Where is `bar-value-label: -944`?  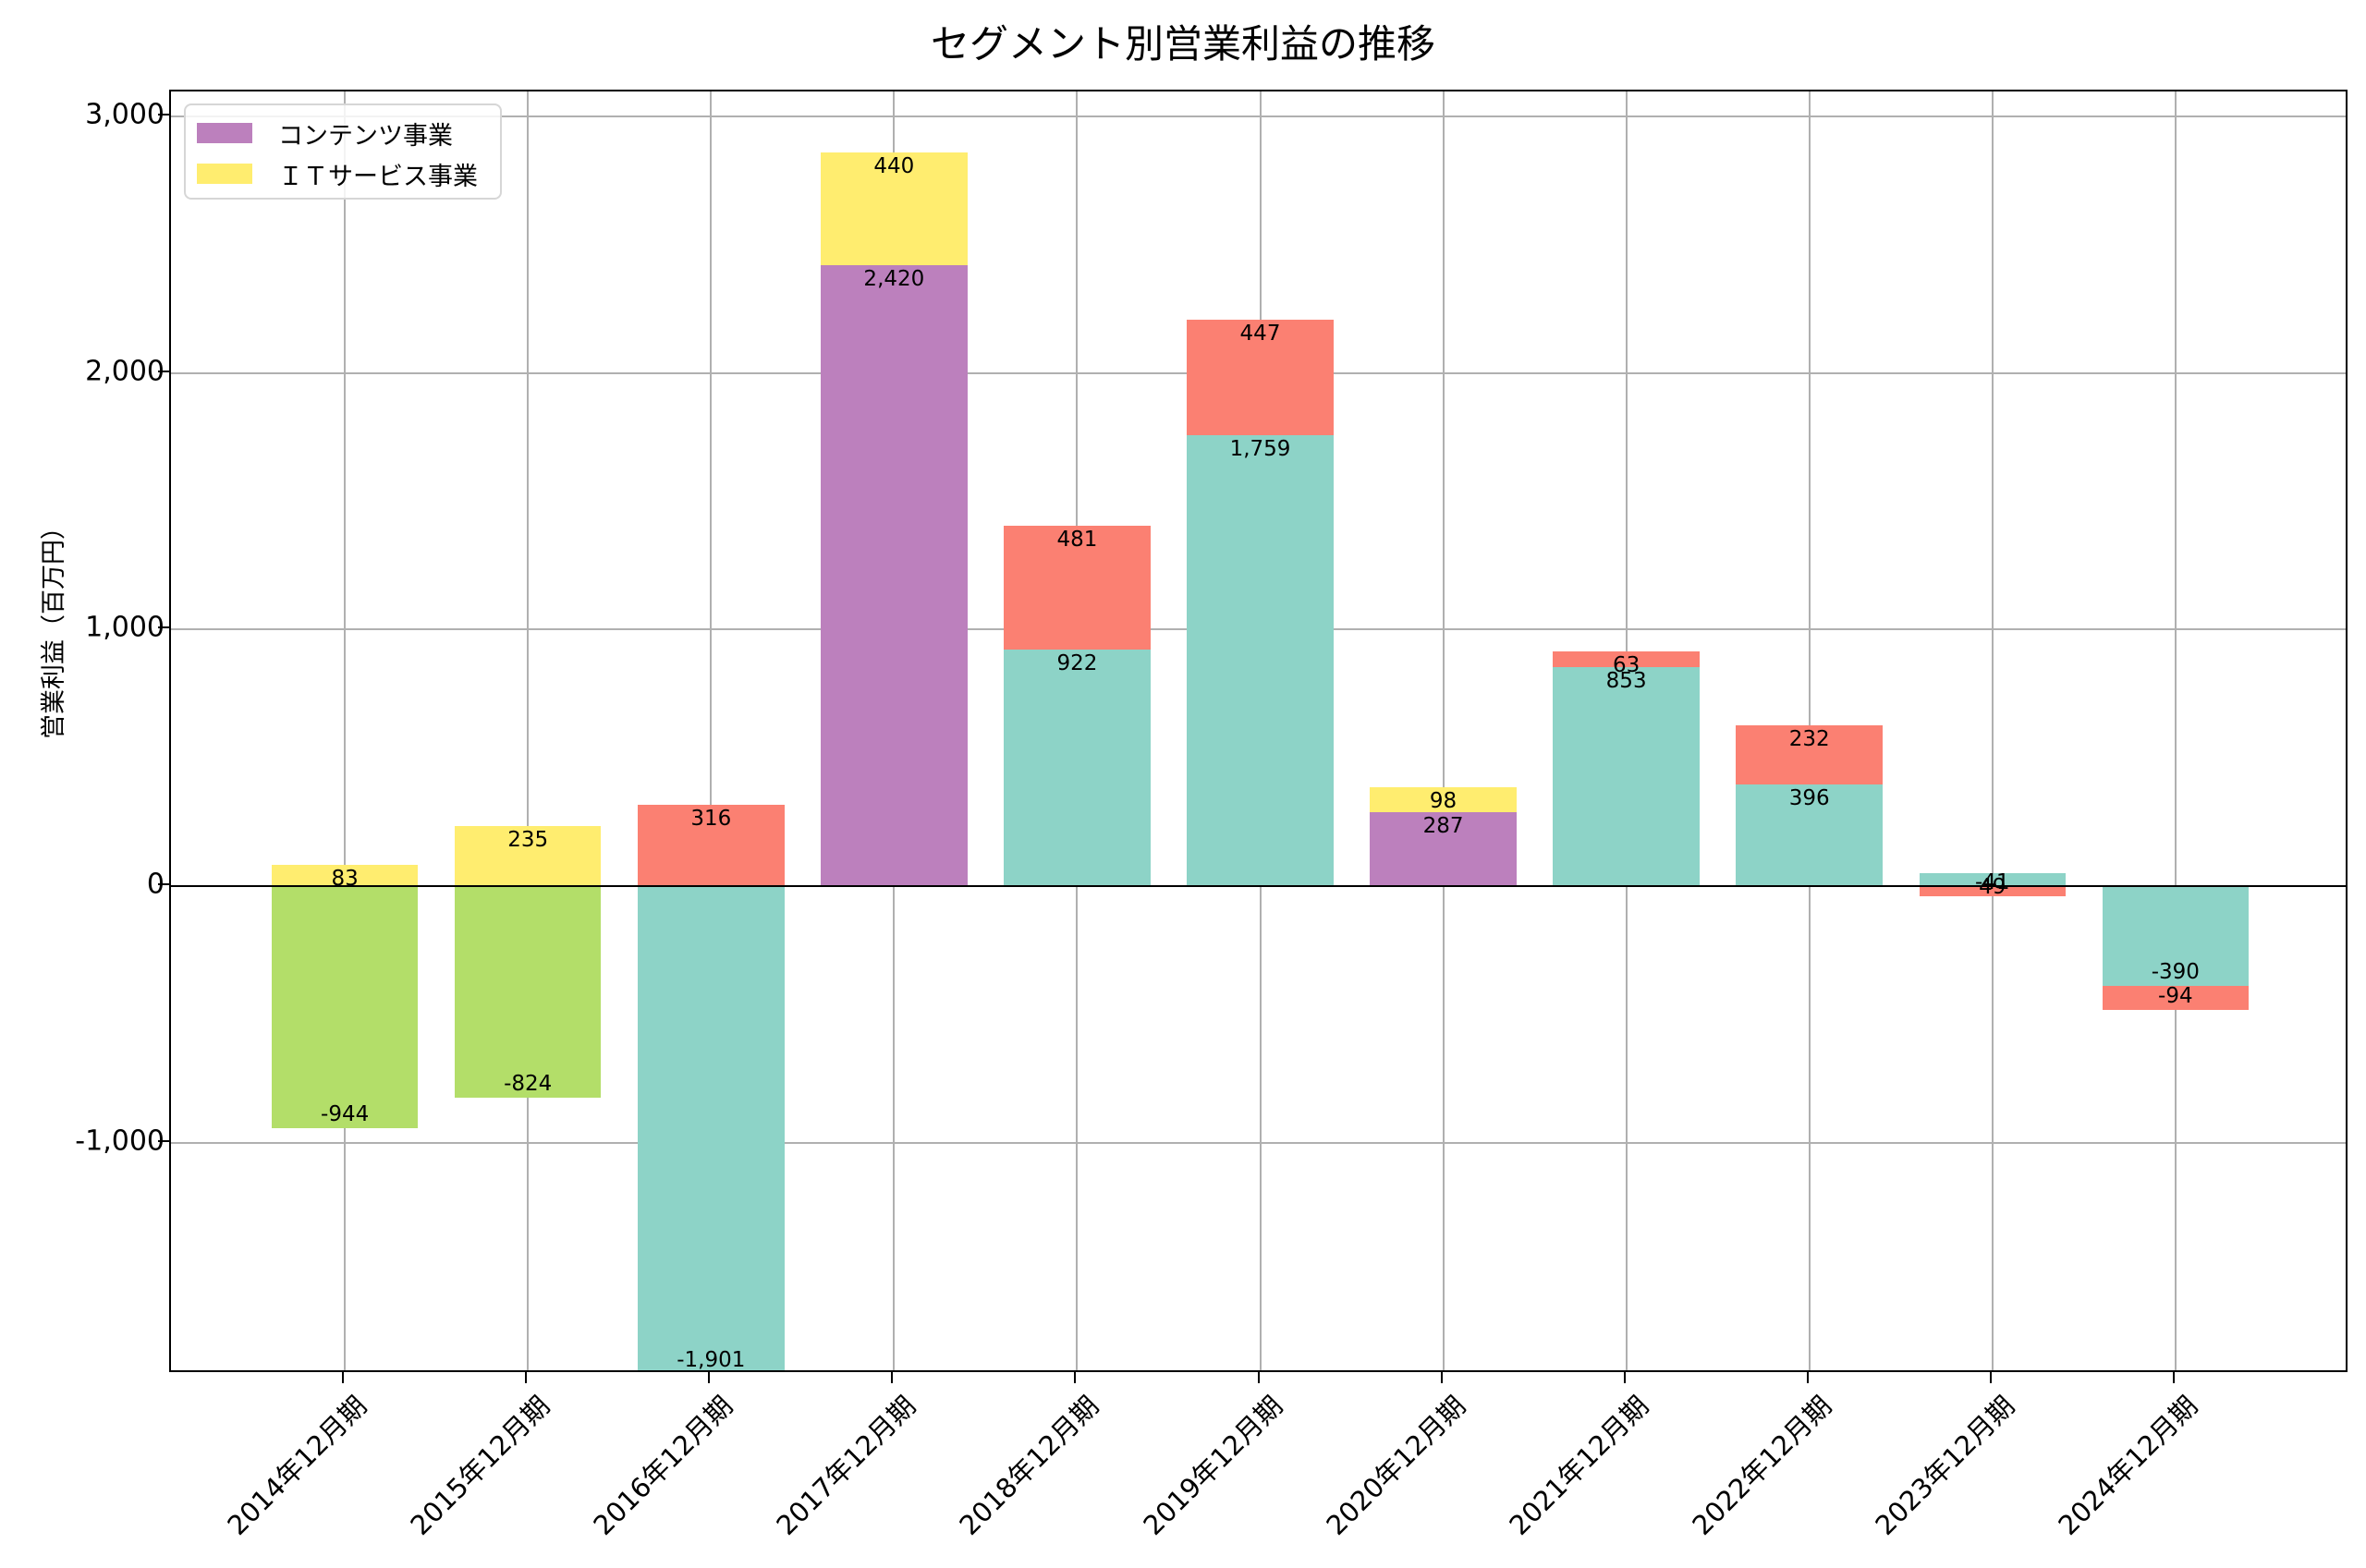
bar-value-label: -944 is located at coordinates (346, 1114).